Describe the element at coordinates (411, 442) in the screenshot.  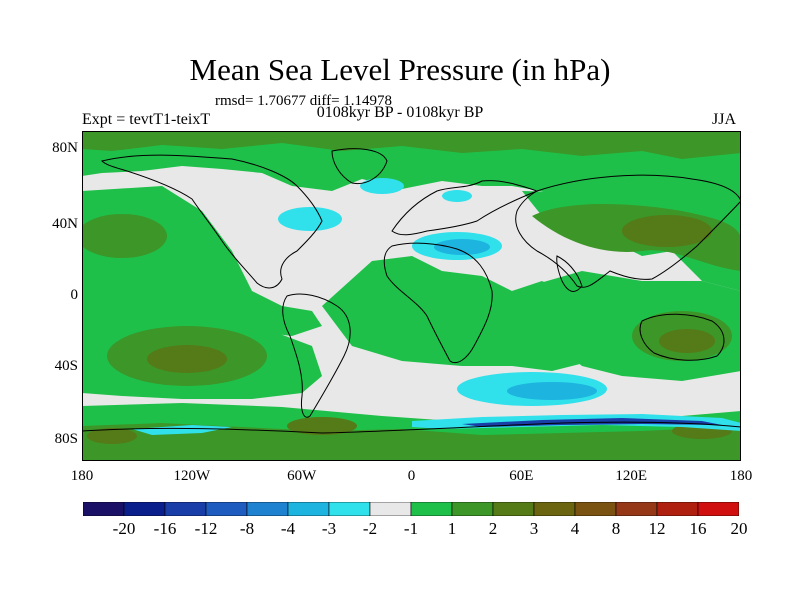
I see `contour-olive-south` at that location.